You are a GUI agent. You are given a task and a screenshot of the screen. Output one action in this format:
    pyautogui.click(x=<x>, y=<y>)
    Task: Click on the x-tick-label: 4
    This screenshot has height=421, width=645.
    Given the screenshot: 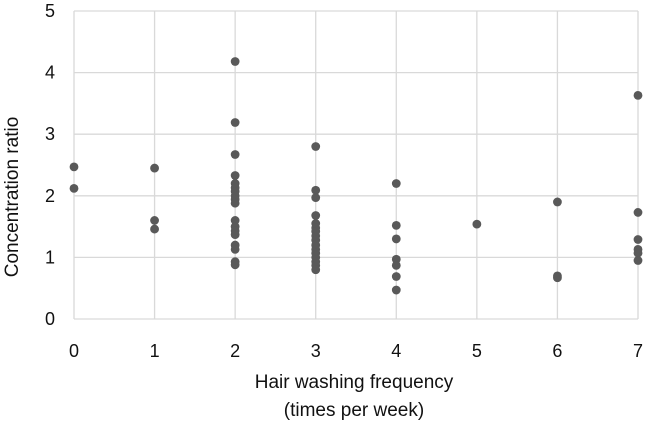 What is the action you would take?
    pyautogui.click(x=396, y=351)
    